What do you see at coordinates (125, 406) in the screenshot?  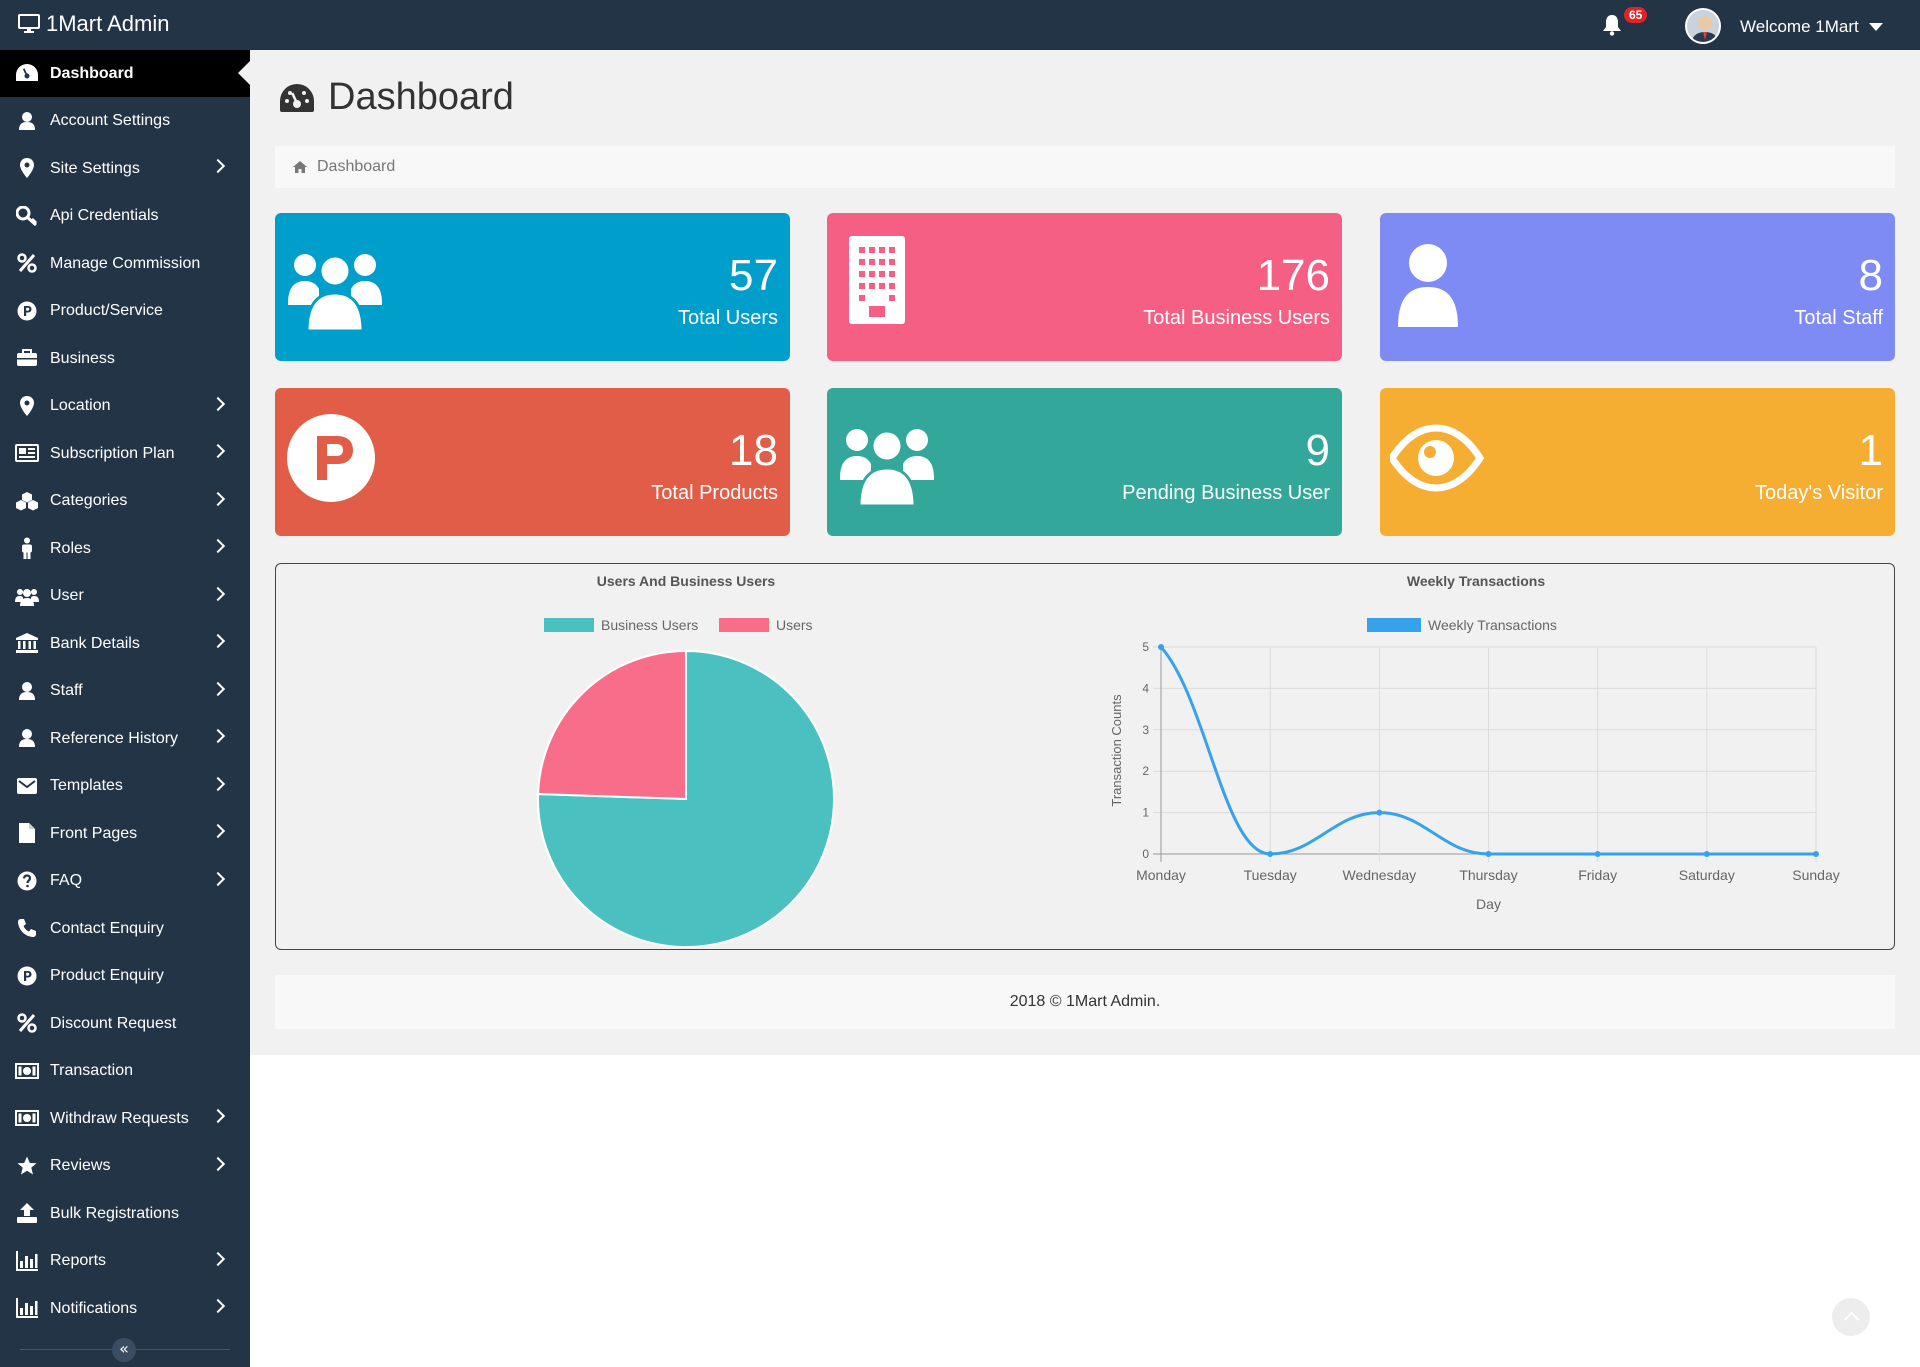 I see `sidebar-item-location: Location` at bounding box center [125, 406].